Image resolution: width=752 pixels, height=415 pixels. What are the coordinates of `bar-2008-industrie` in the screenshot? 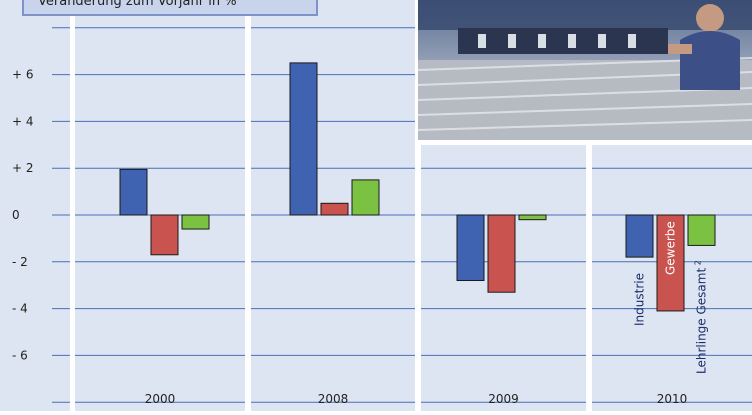 It's located at (303, 139).